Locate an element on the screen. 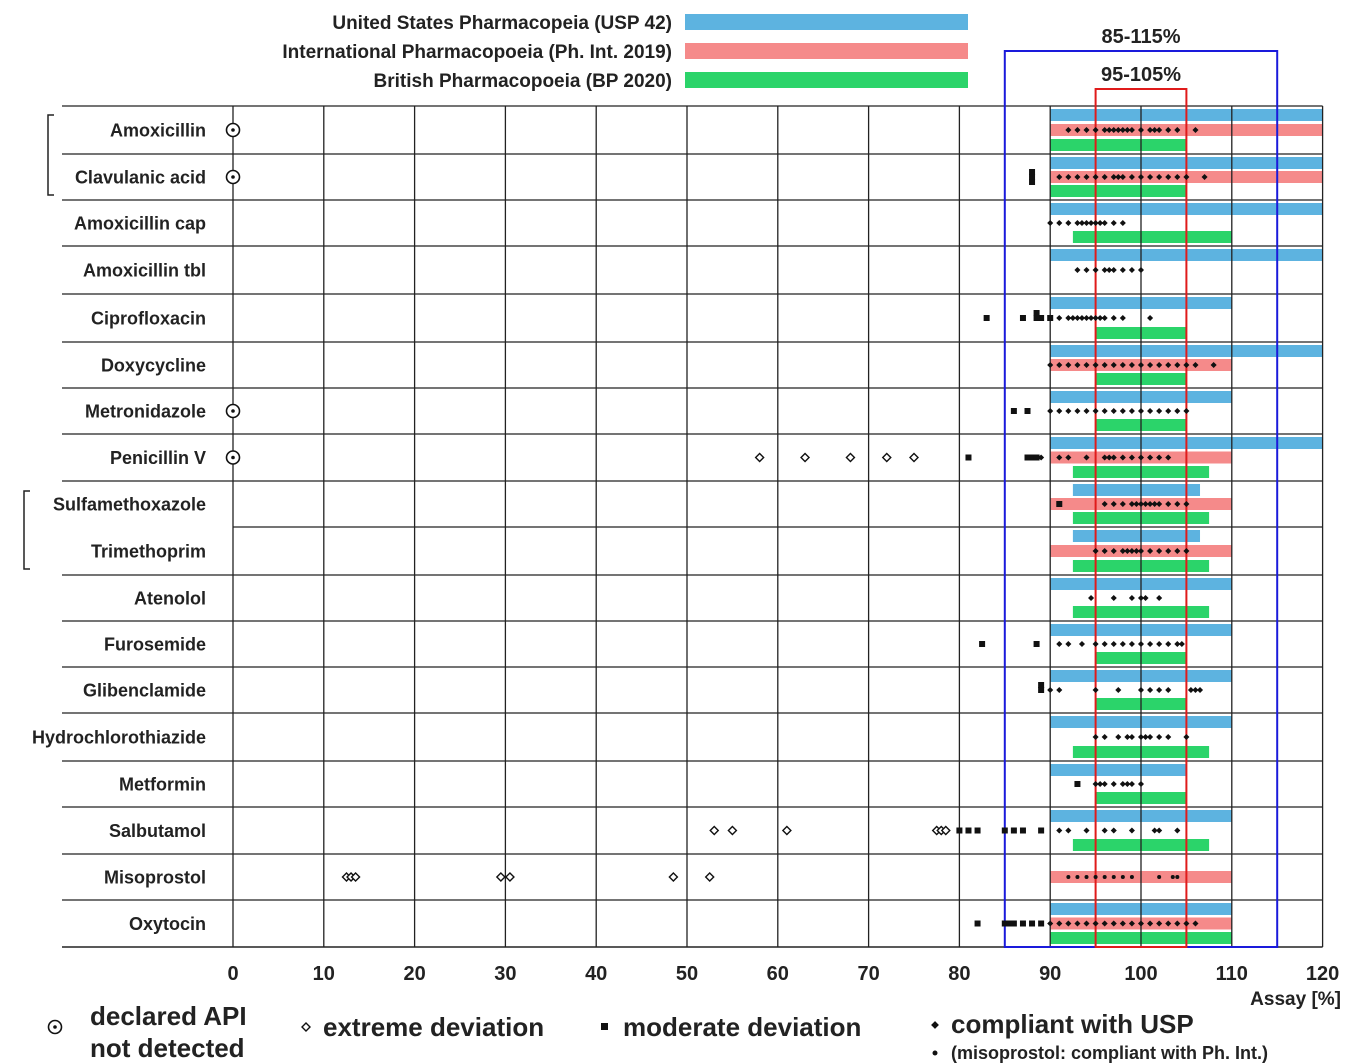 The width and height of the screenshot is (1346, 1064). spec-bar-bp-amoxicillin is located at coordinates (1118, 145).